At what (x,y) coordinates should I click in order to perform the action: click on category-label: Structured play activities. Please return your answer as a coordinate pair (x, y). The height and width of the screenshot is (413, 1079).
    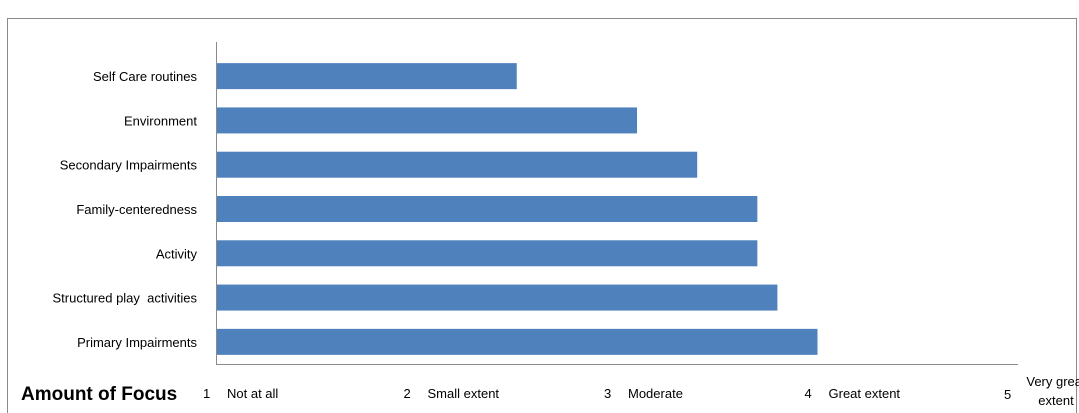
    Looking at the image, I should click on (124, 298).